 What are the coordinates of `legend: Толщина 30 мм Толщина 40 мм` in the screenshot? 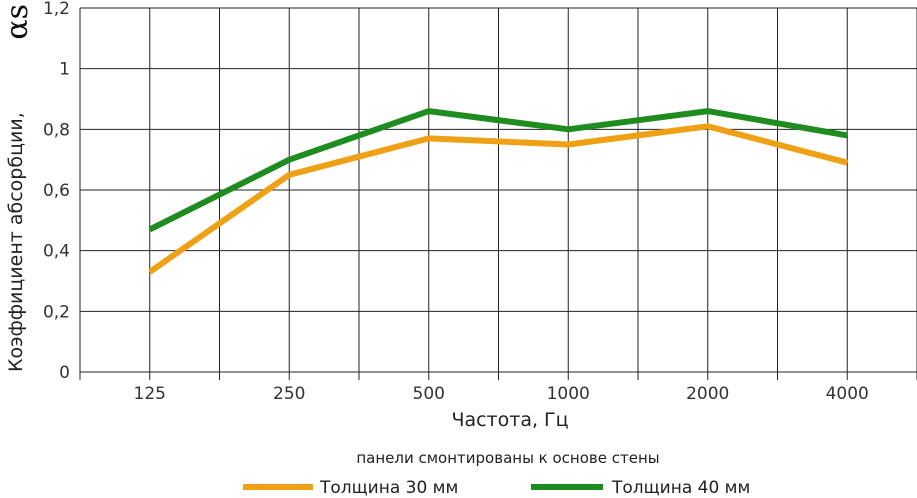 It's located at (496, 488).